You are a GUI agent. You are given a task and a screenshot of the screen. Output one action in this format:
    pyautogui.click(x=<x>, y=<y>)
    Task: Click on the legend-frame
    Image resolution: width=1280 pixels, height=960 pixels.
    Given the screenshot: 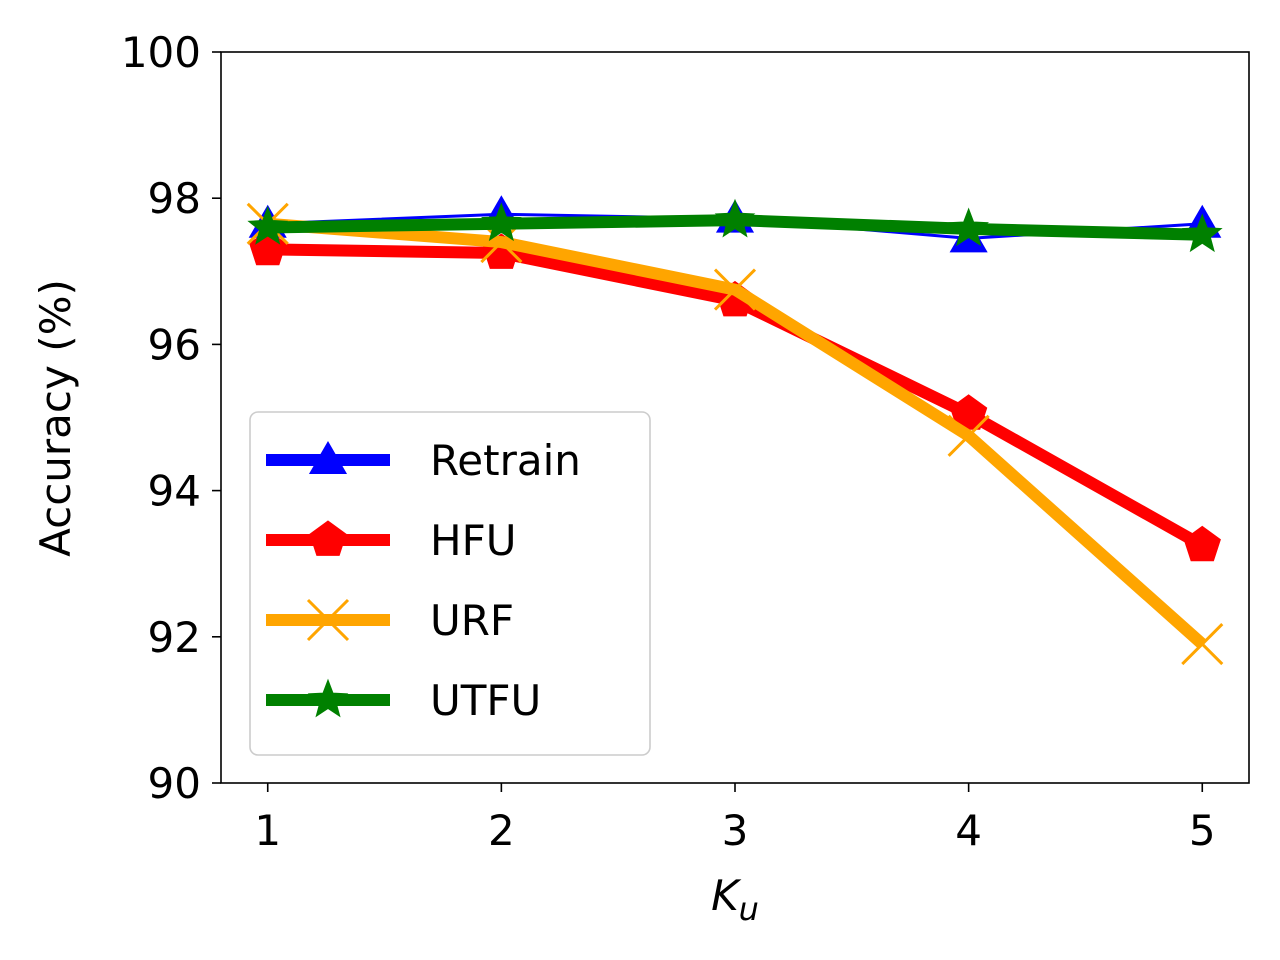 What is the action you would take?
    pyautogui.click(x=450, y=583)
    